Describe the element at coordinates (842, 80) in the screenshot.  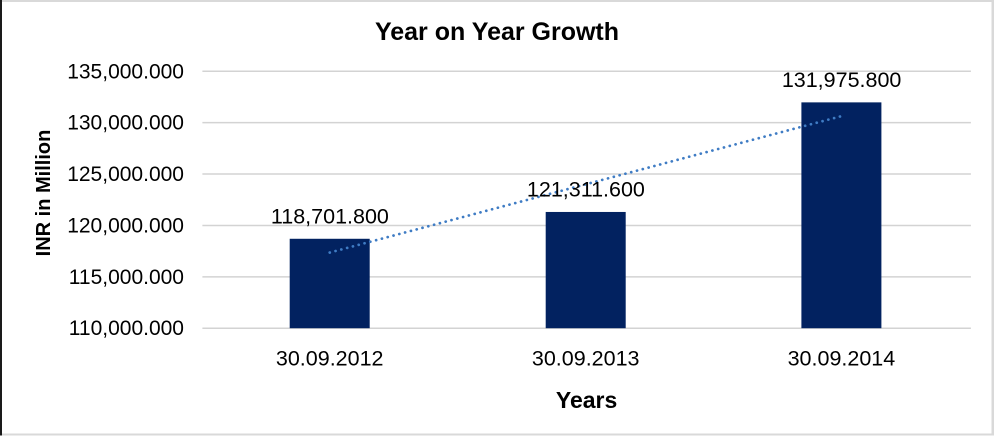
I see `svg-text: 131,975.800` at that location.